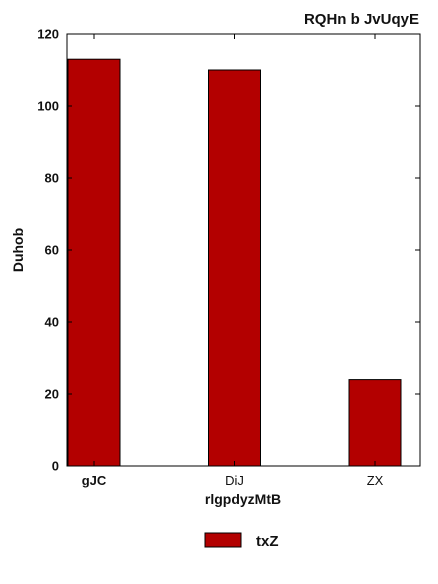 The image size is (438, 584). I want to click on x-tick-label: DiJ, so click(234, 480).